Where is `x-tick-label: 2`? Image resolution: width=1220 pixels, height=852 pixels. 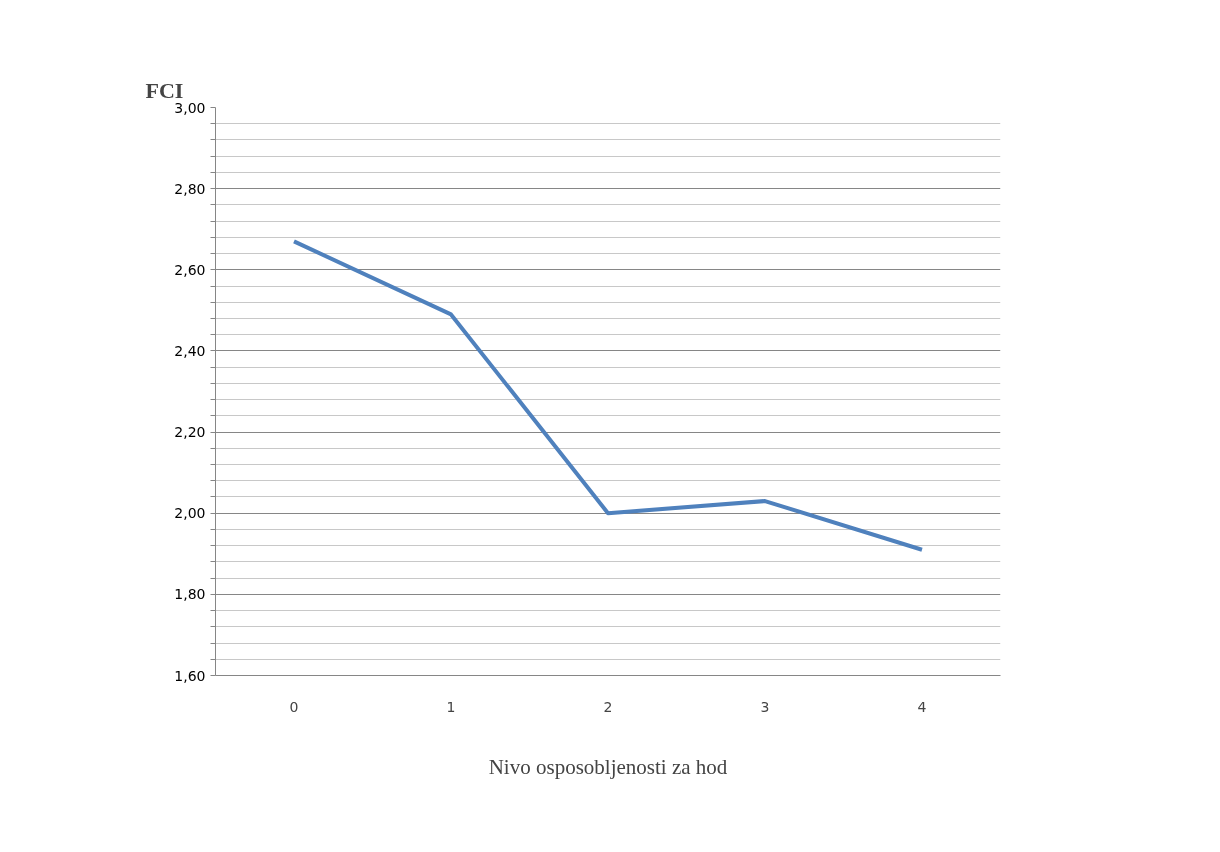
x-tick-label: 2 is located at coordinates (608, 706).